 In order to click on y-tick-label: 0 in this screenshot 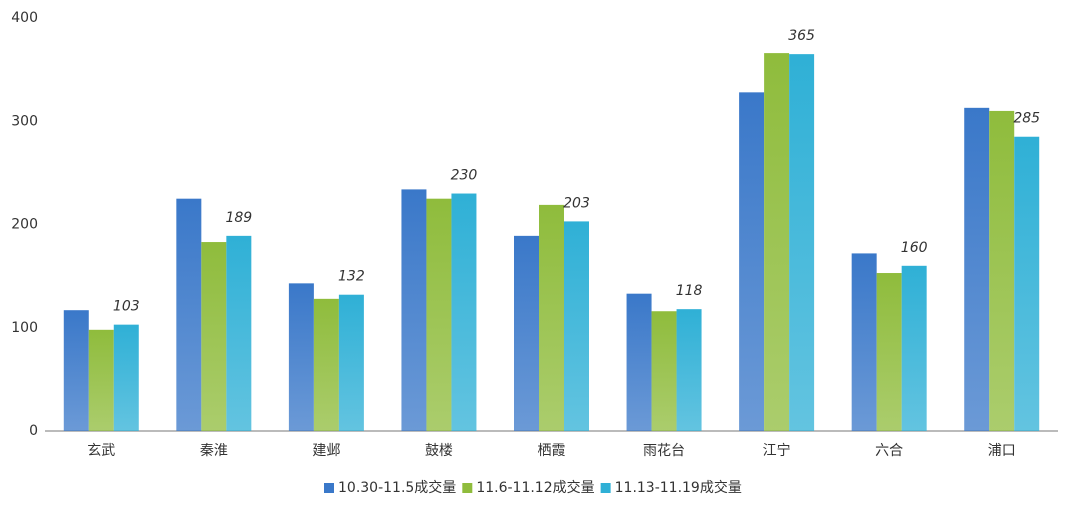, I will do `click(33, 431)`.